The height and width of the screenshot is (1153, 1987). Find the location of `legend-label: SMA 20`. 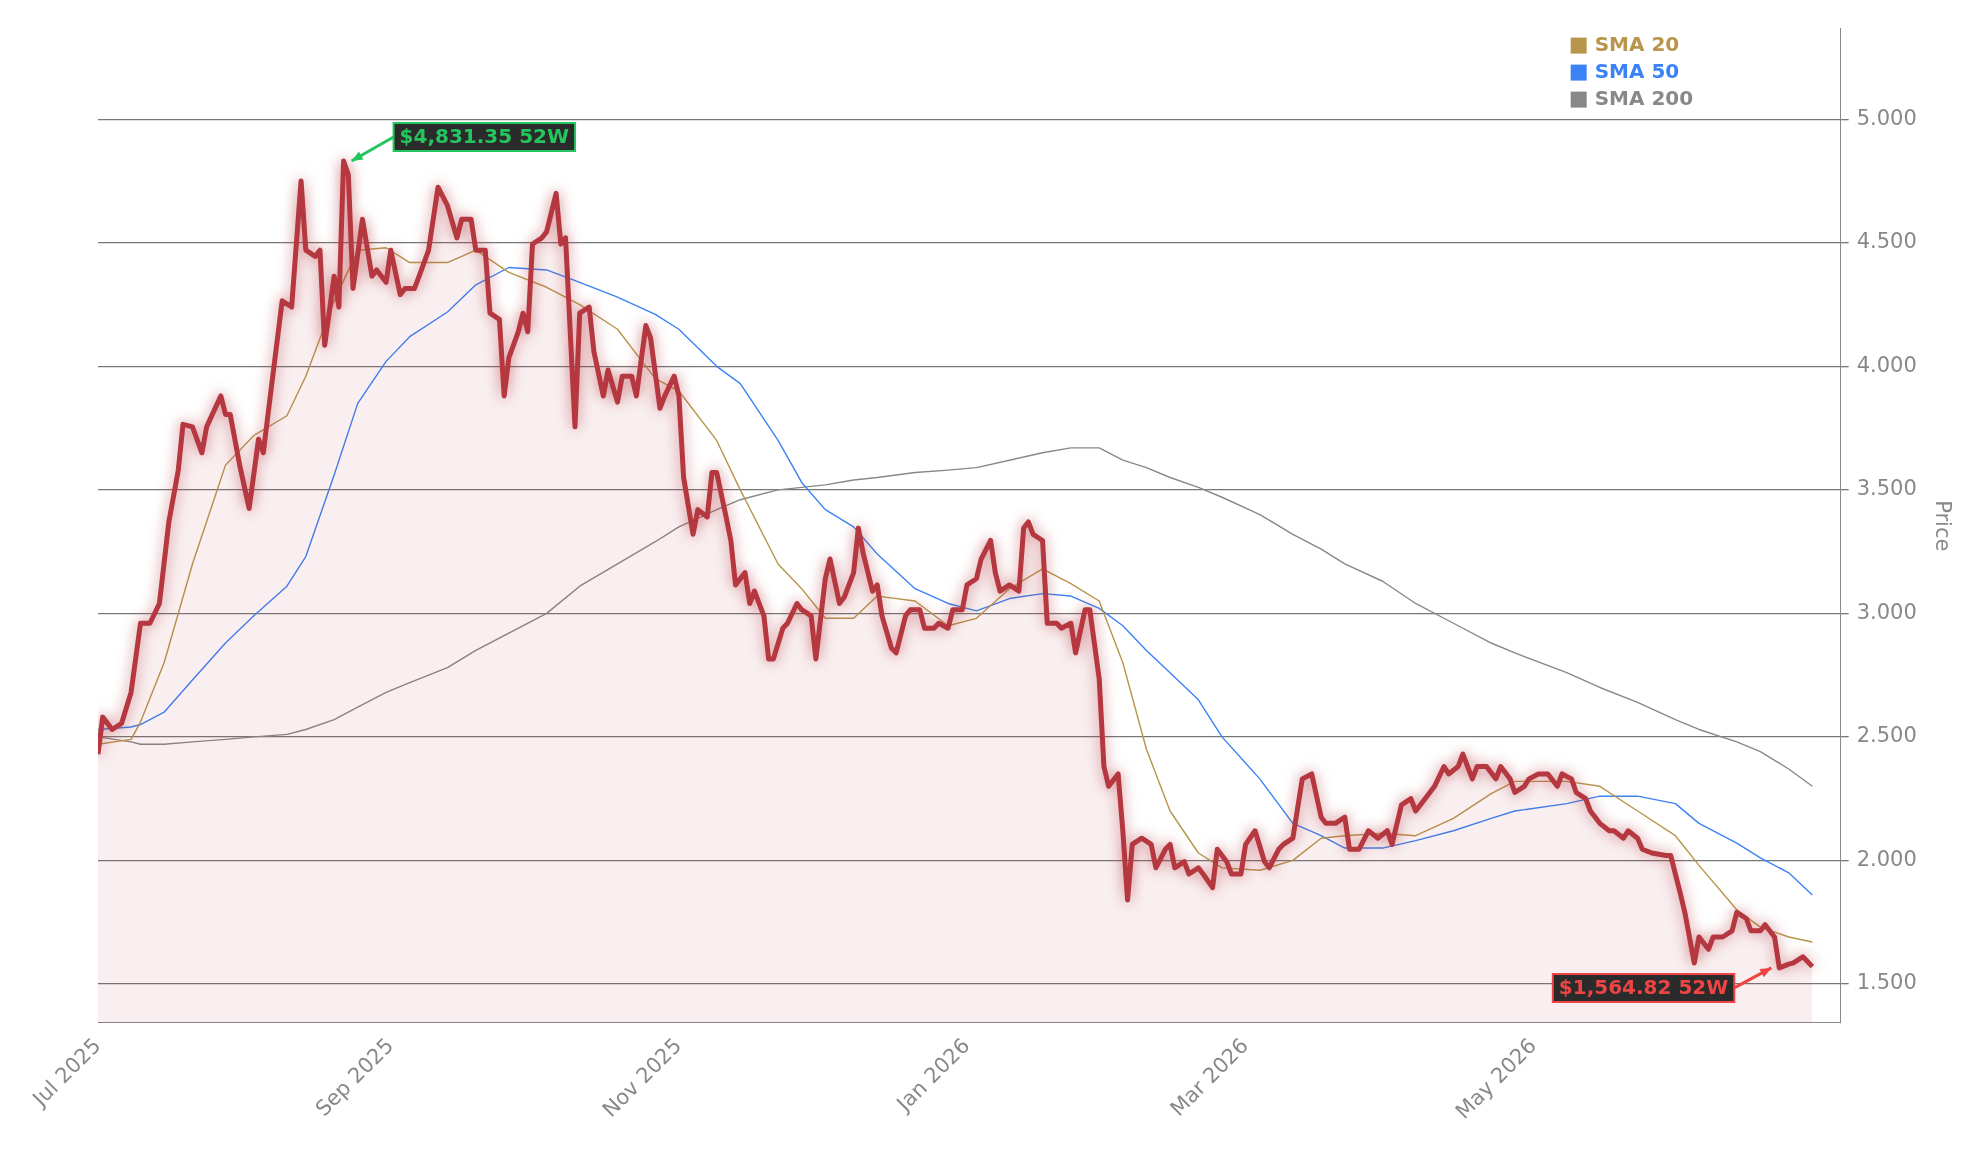

legend-label: SMA 20 is located at coordinates (1637, 43).